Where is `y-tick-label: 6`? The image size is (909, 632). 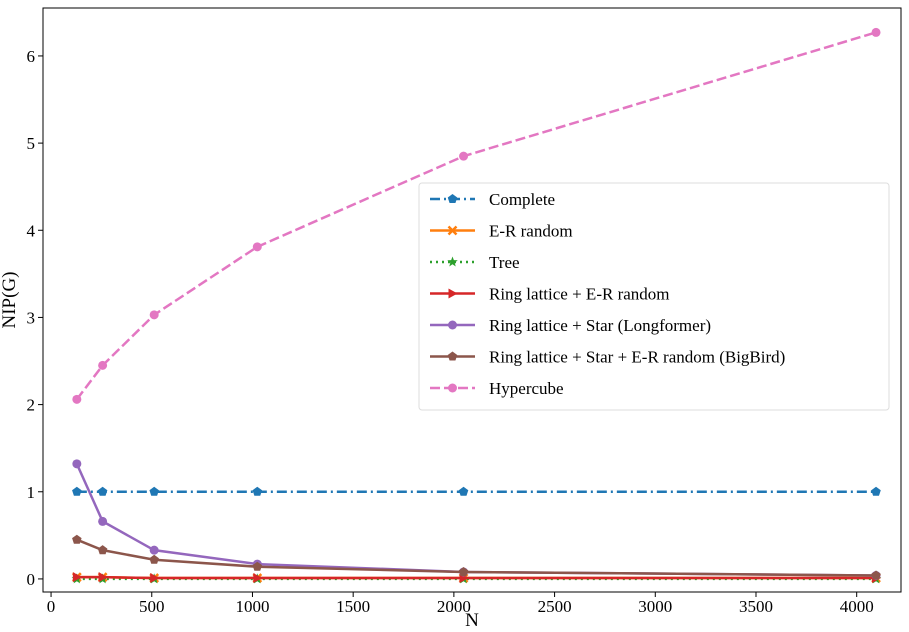
y-tick-label: 6 is located at coordinates (31, 56).